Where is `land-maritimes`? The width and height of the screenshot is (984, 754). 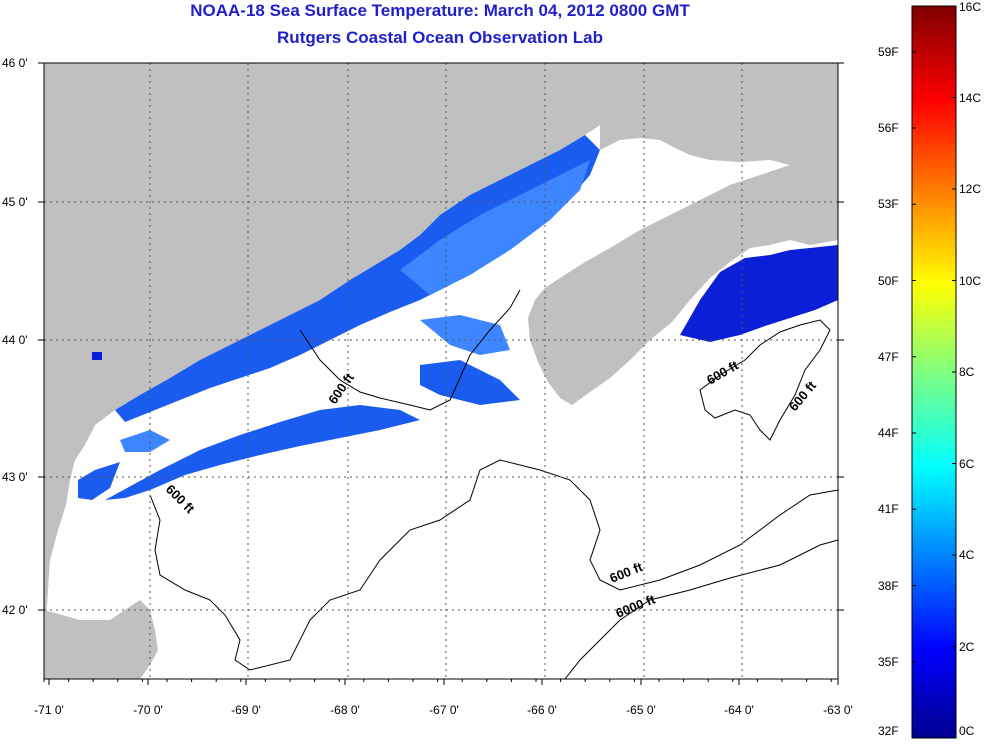
land-maritimes is located at coordinates (683, 234).